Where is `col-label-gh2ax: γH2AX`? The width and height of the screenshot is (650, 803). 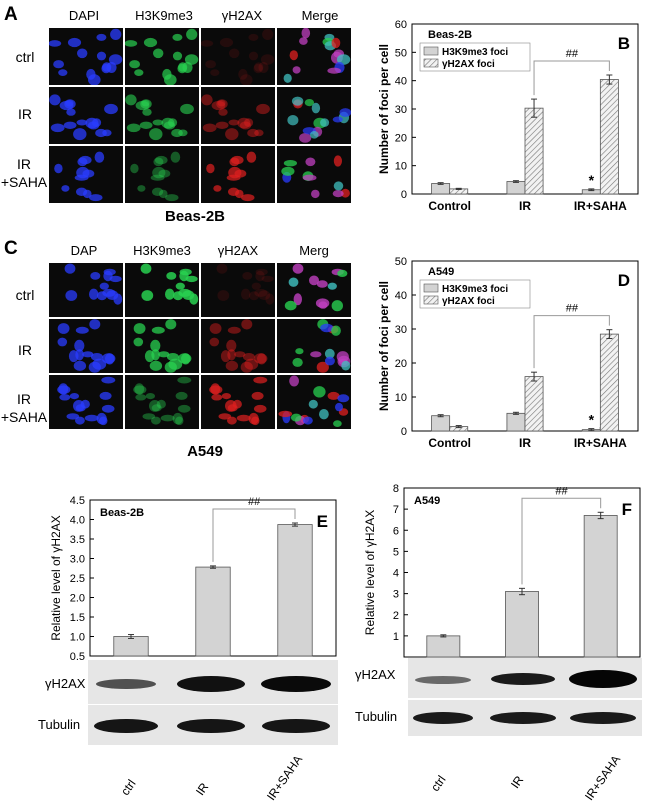 col-label-gh2ax: γH2AX is located at coordinates (242, 15).